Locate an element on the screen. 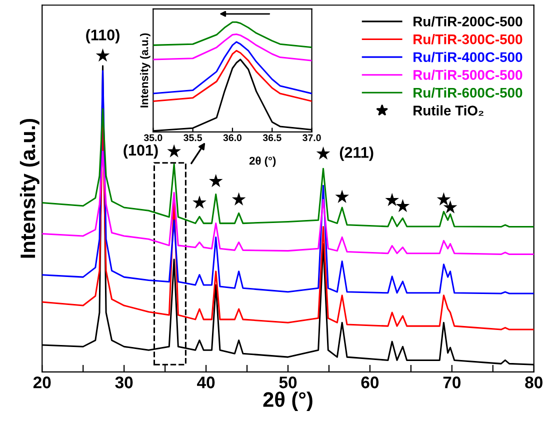  annotation: (101) is located at coordinates (141, 151).